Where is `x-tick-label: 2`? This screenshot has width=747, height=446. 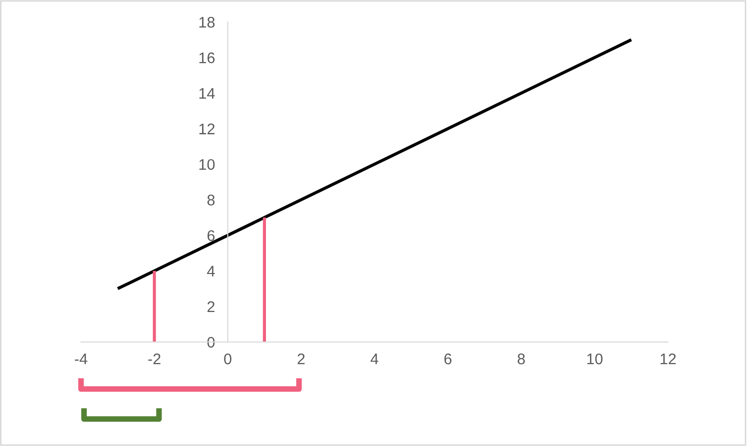 x-tick-label: 2 is located at coordinates (301, 359).